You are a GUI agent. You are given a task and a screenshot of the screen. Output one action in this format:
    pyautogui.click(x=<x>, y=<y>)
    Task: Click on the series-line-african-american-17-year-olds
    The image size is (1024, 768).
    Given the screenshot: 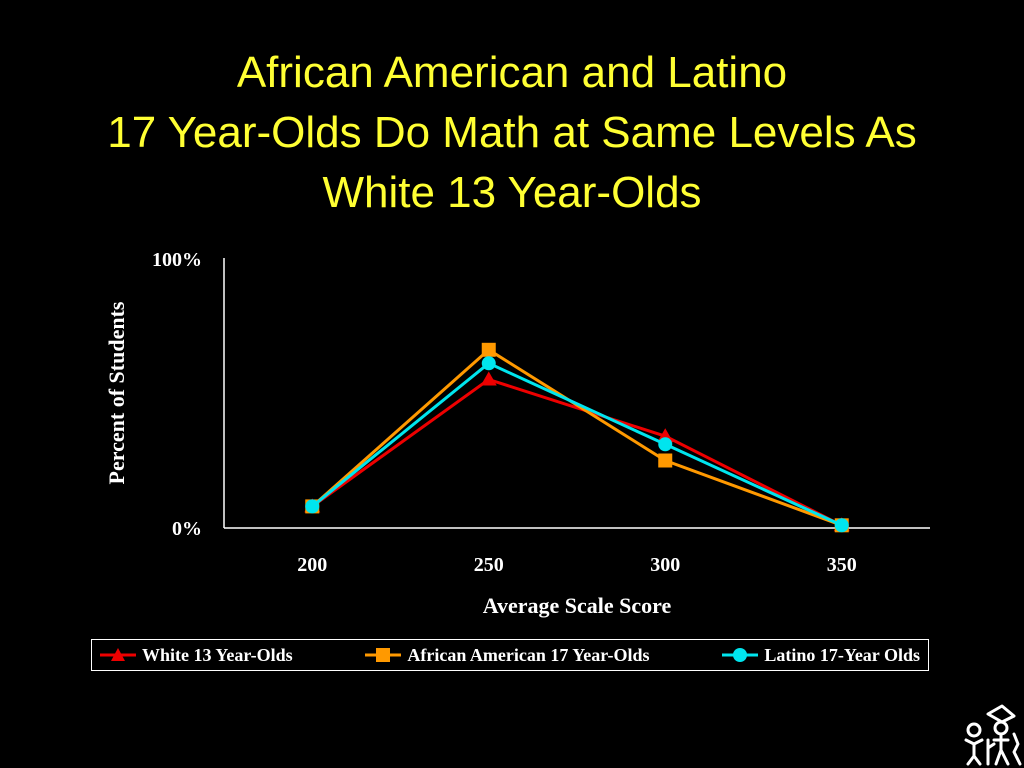 What is the action you would take?
    pyautogui.click(x=577, y=437)
    